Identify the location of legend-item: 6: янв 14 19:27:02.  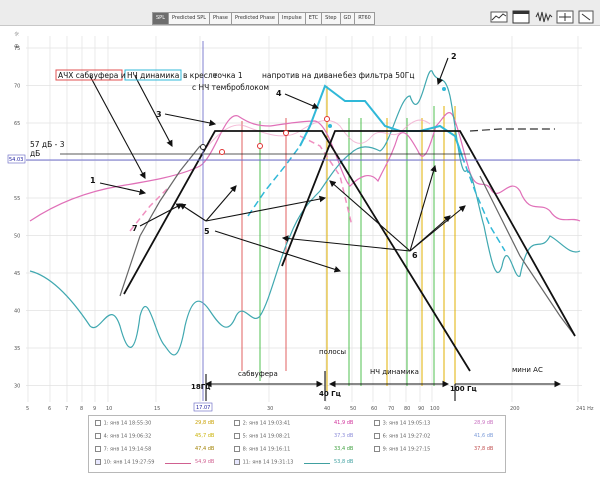
(402, 437).